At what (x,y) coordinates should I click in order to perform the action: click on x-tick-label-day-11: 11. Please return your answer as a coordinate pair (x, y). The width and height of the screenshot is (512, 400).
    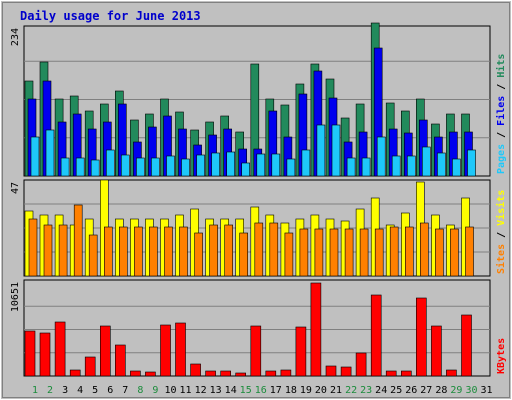
    Looking at the image, I should click on (185, 390).